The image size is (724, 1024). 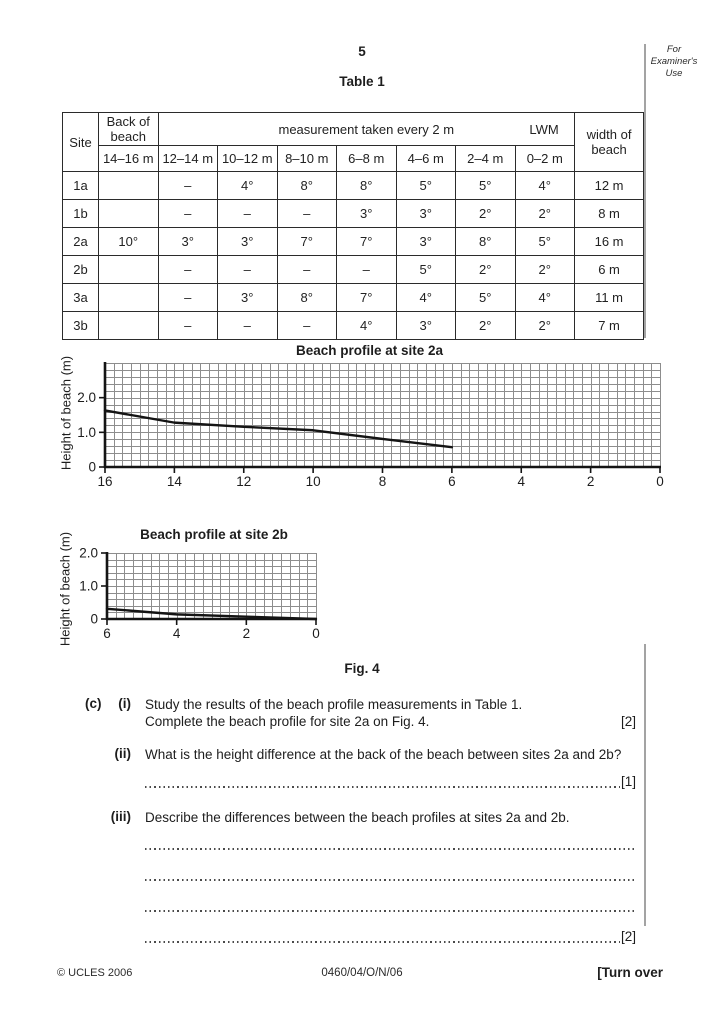 I want to click on footer-paper-code: 0460/04/O/N/06, so click(x=362, y=973).